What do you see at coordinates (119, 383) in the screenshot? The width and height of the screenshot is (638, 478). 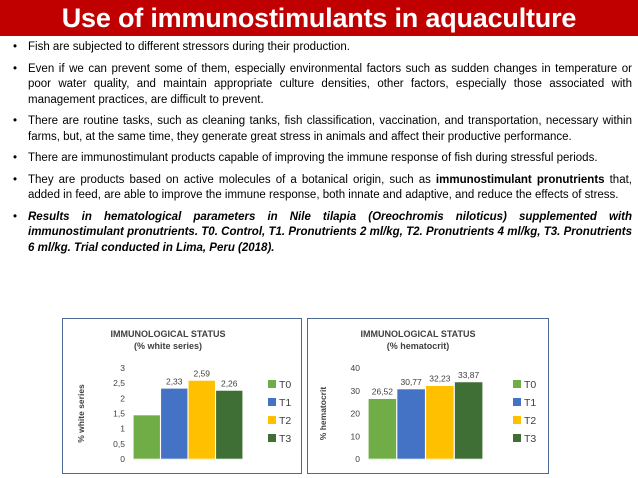 I see `y-tick-label: 2,5` at bounding box center [119, 383].